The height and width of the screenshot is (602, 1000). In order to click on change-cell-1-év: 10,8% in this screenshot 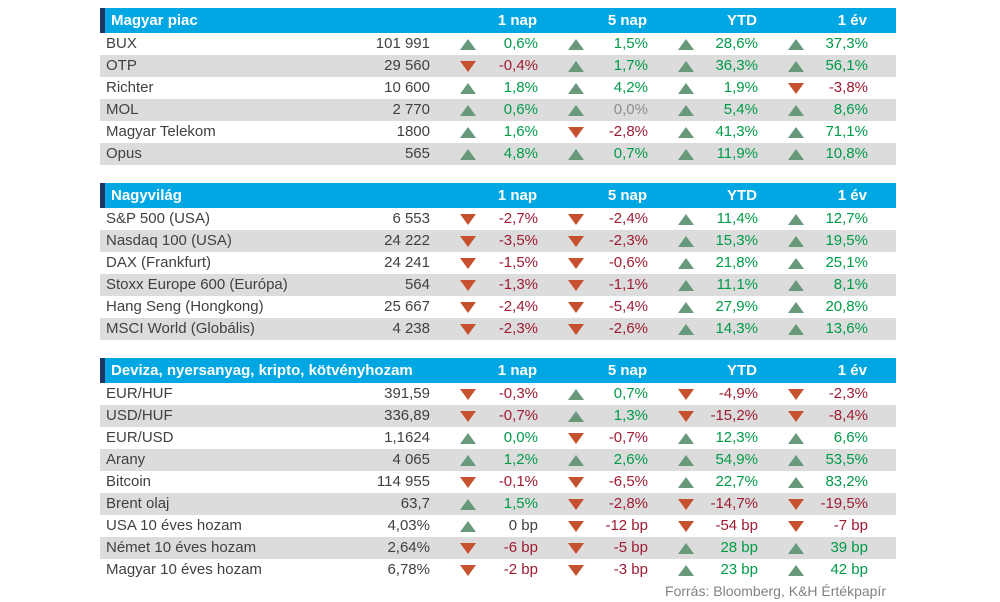, I will do `click(813, 154)`.